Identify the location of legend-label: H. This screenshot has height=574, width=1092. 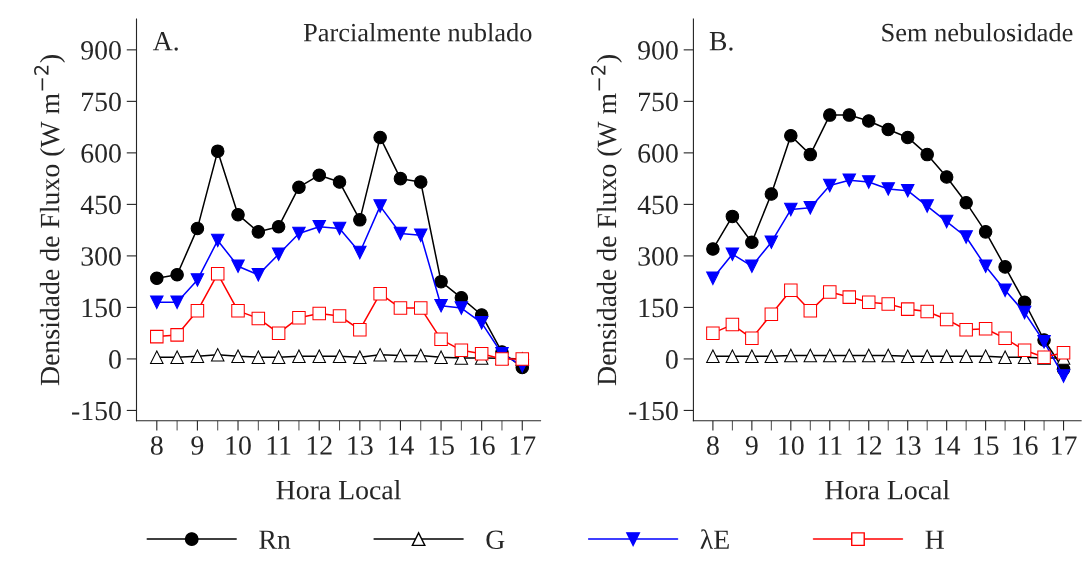
(934, 539).